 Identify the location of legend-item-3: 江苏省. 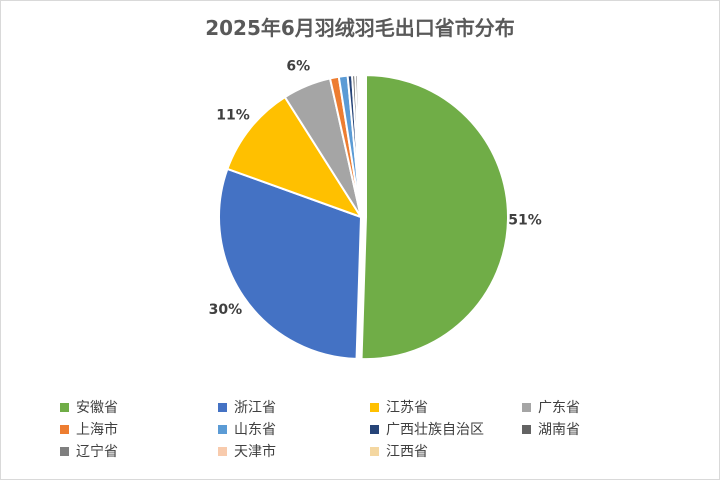
(399, 407).